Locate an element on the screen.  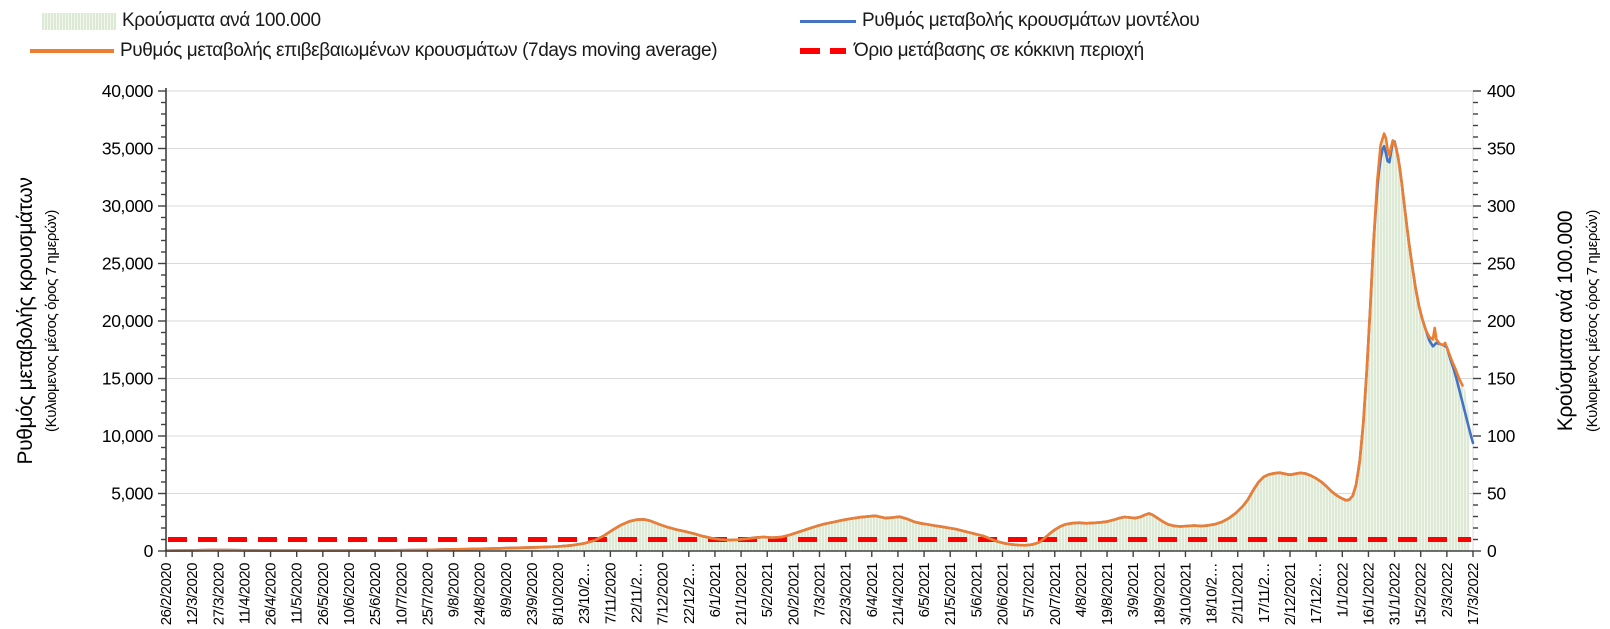
x-axis-tick-label: 5/2/2021 is located at coordinates (767, 590).